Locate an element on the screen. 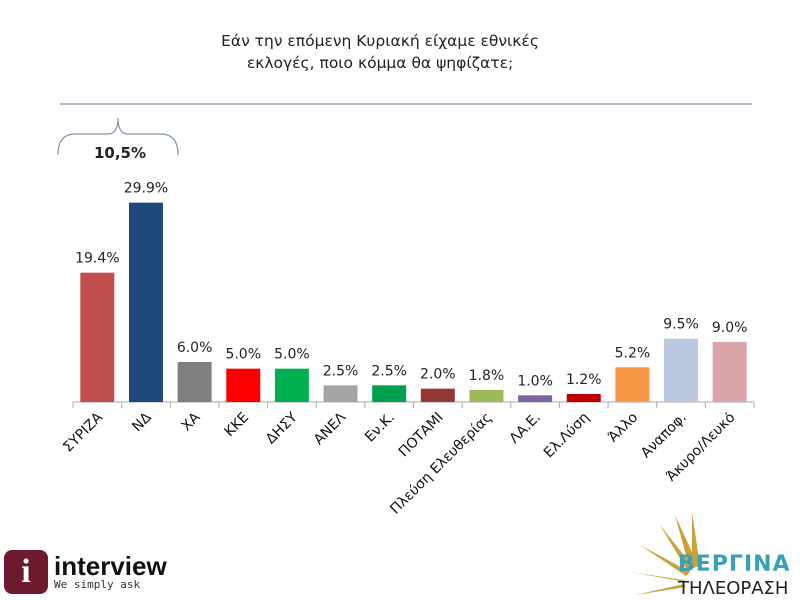 Image resolution: width=800 pixels, height=600 pixels. vergina-sub: ΤΗΛΕΟΡΑΣΗ is located at coordinates (733, 588).